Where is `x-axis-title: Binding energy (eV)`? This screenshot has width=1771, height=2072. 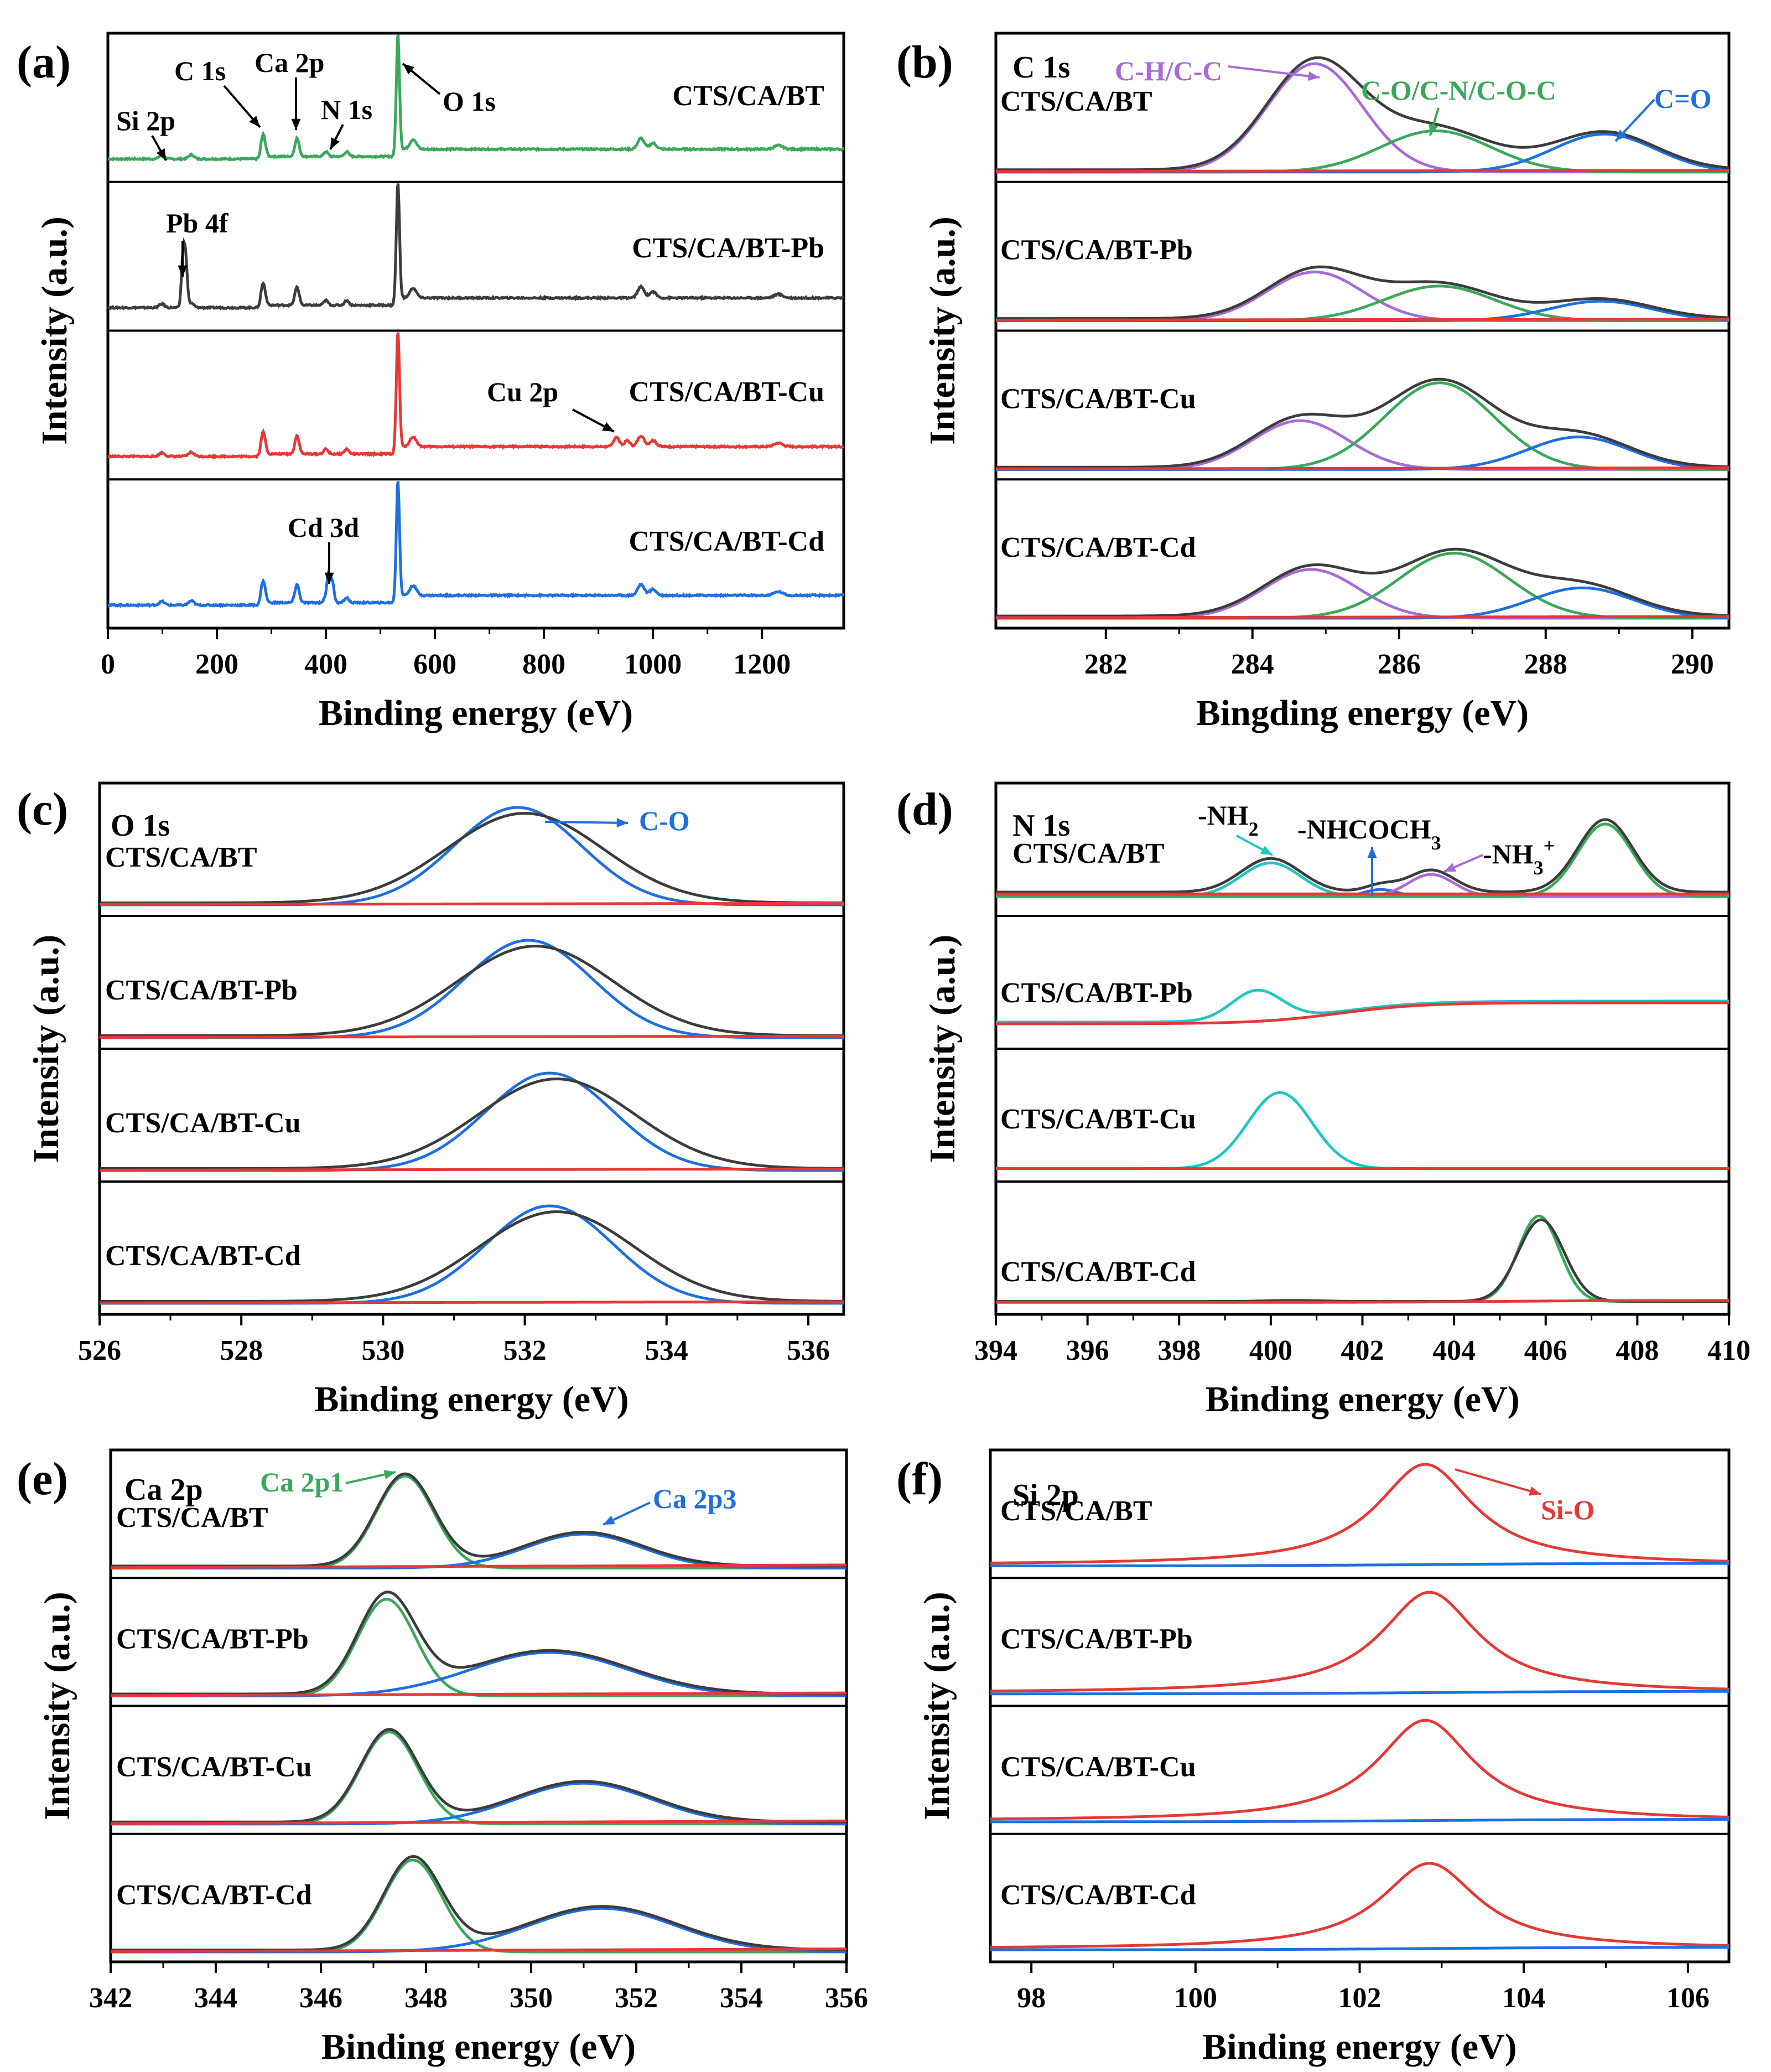 x-axis-title: Binding energy (eV) is located at coordinates (478, 2047).